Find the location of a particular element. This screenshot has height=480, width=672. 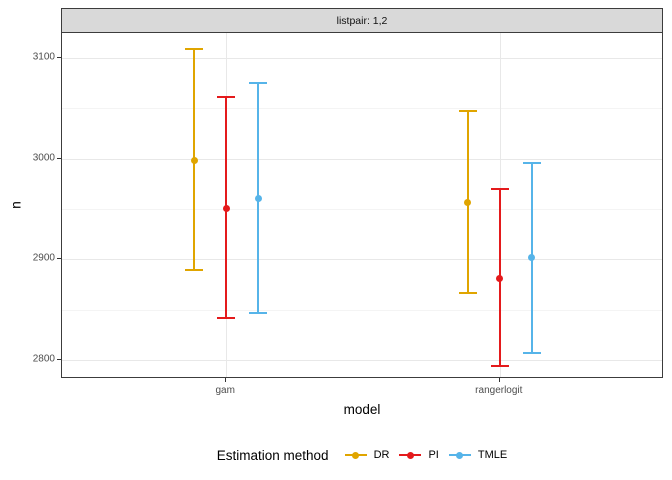

legend-item-TMLE: TMLE is located at coordinates (478, 455).